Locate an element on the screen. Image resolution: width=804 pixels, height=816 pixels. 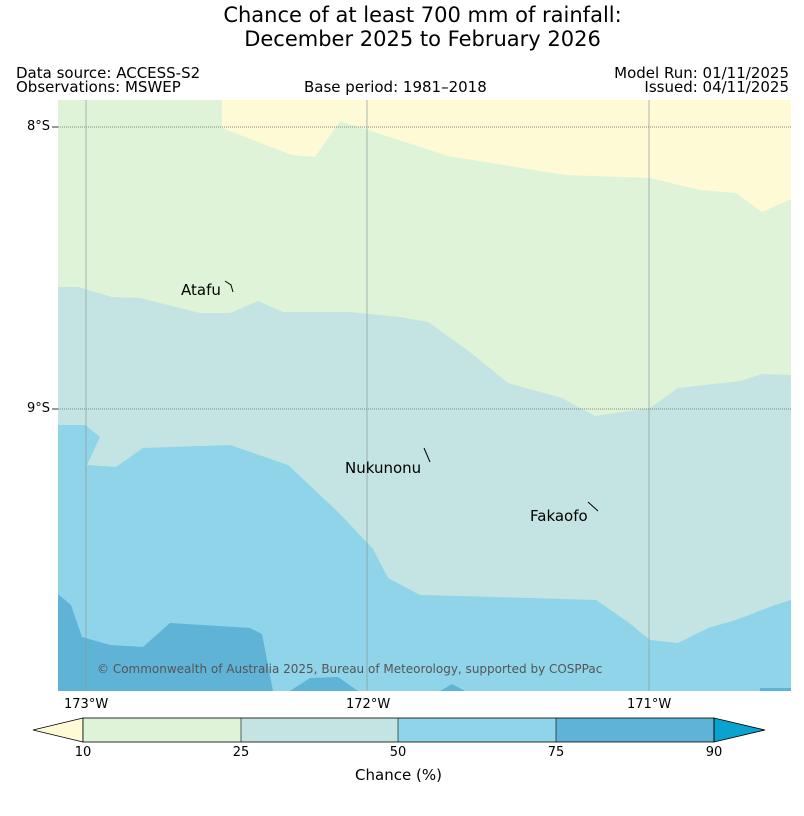
colorbar is located at coordinates (399, 730).